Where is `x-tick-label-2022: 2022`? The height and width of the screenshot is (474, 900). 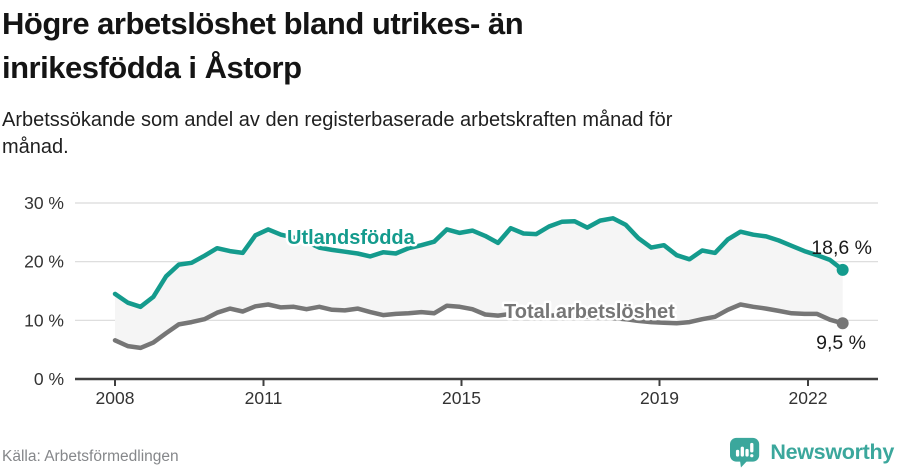
x-tick-label-2022: 2022 is located at coordinates (808, 398).